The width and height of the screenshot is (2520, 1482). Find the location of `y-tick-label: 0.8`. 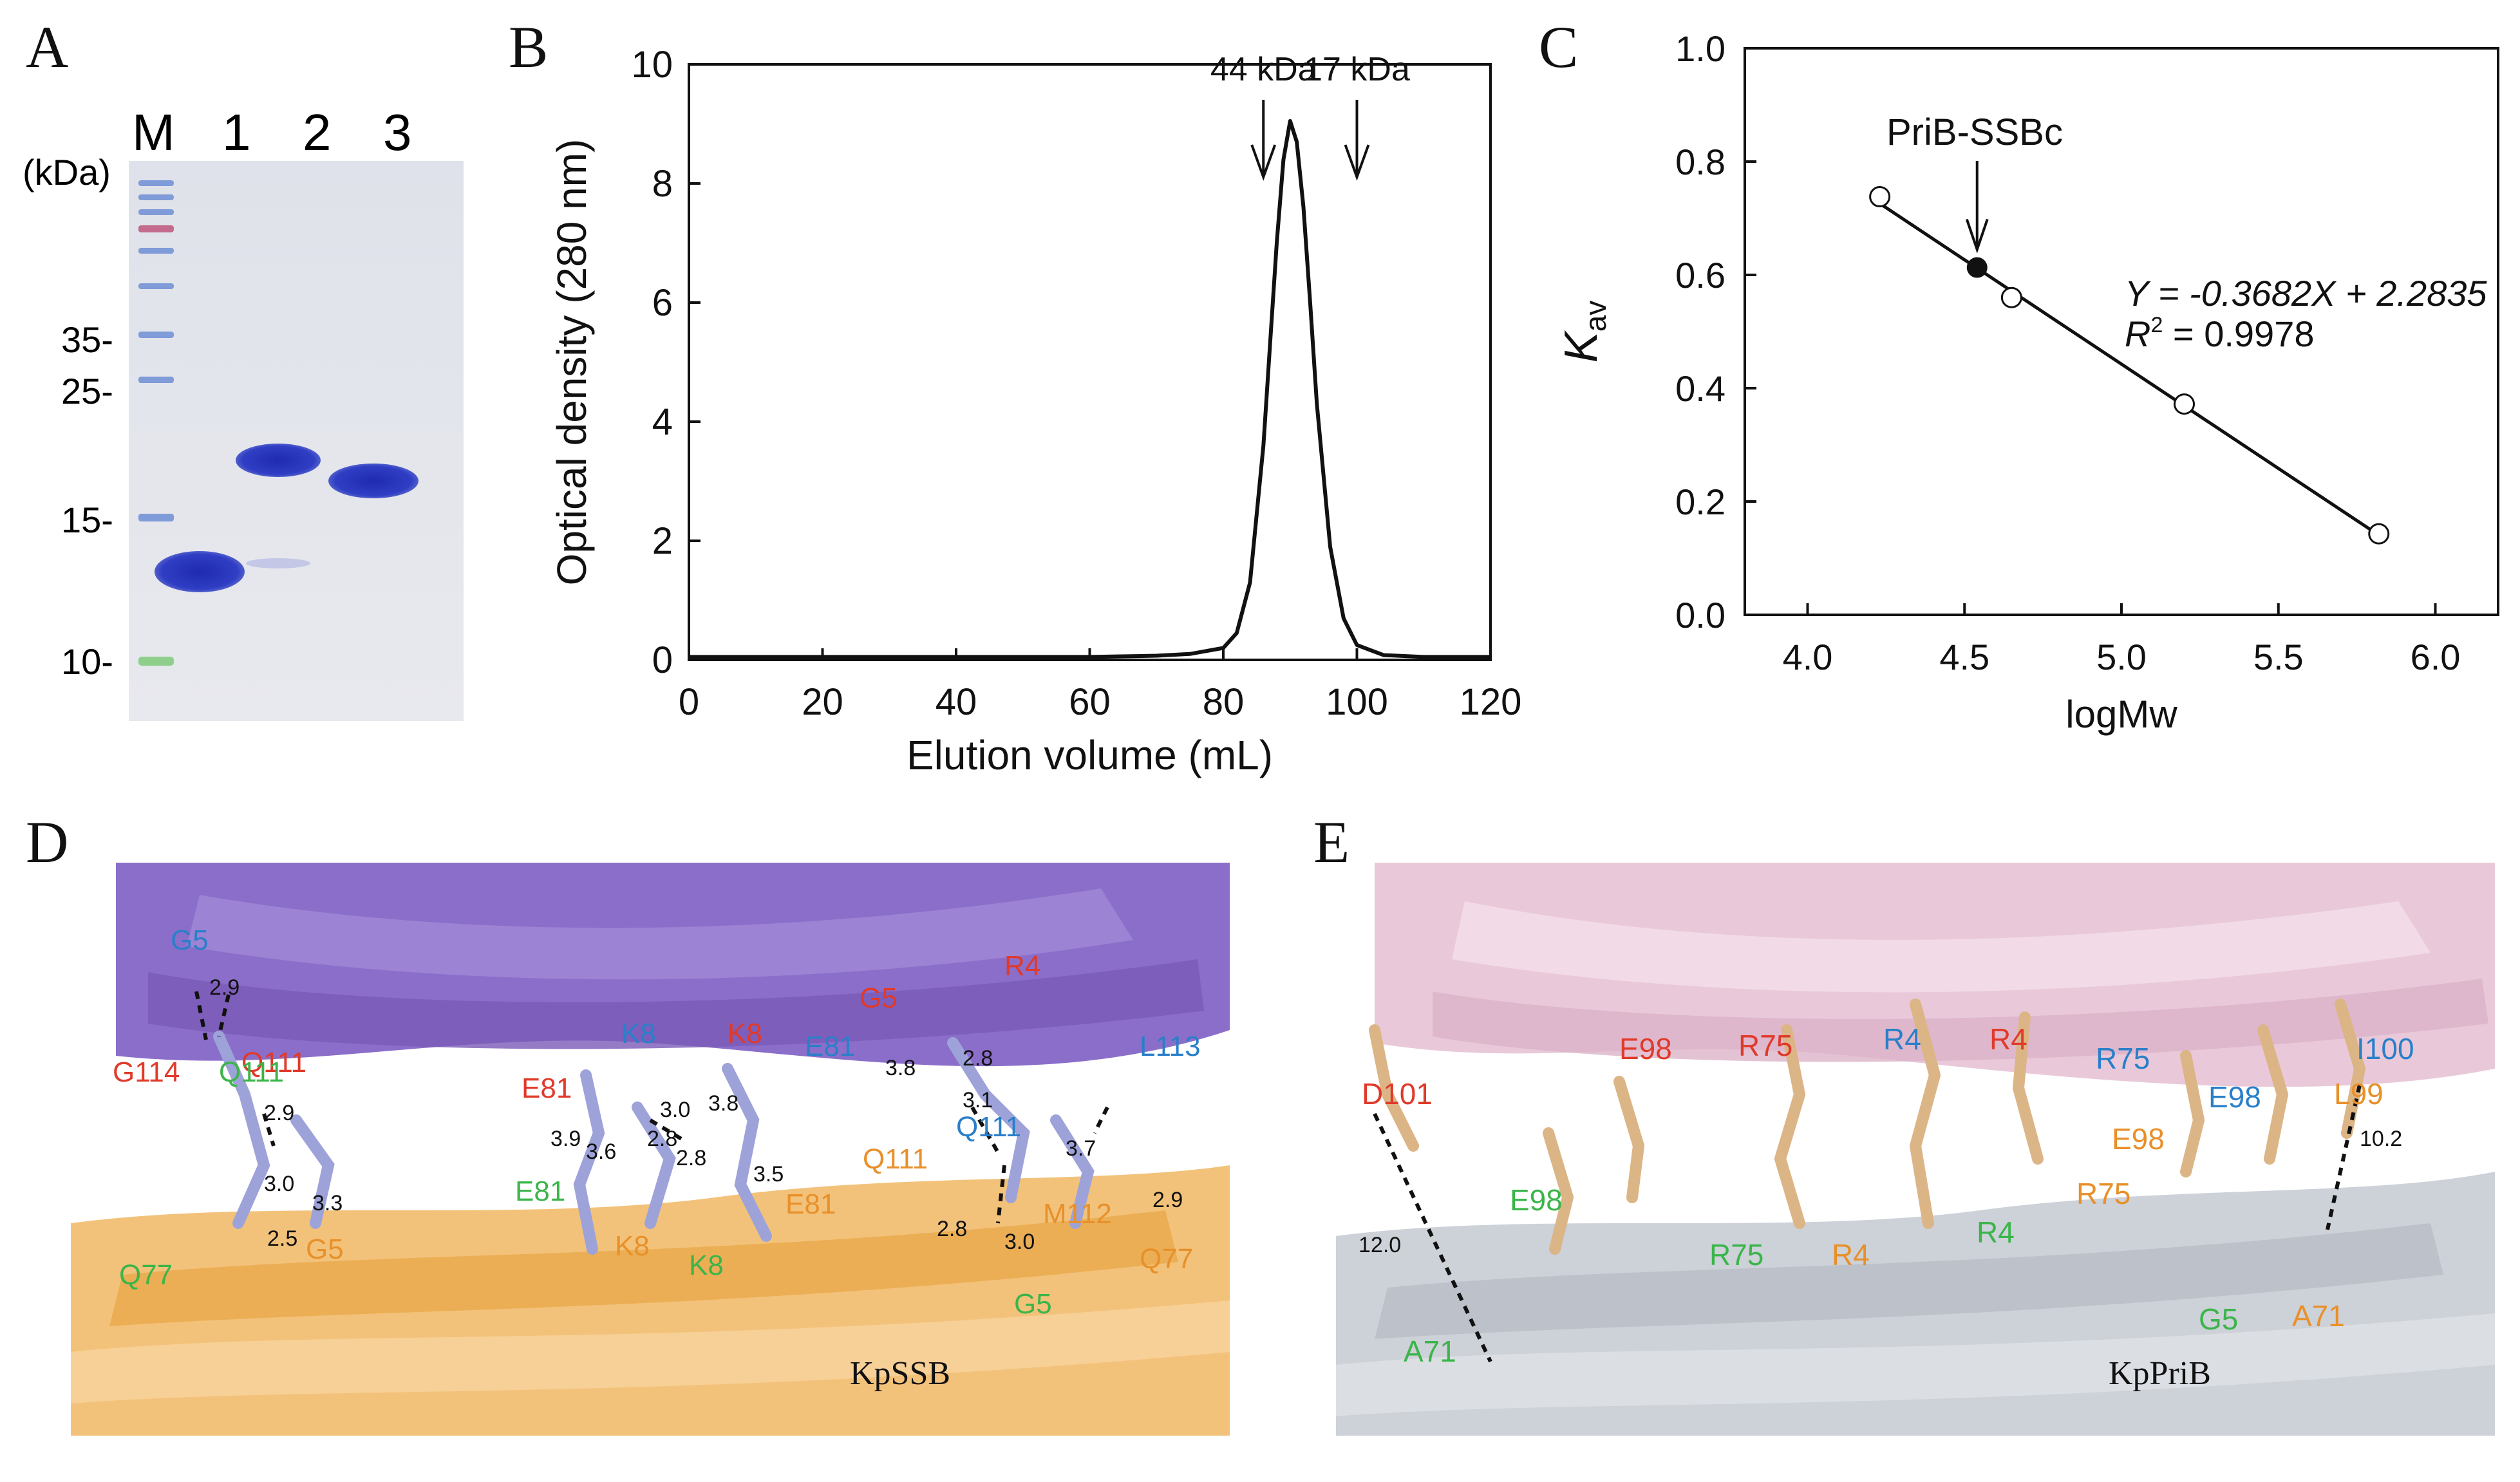

y-tick-label: 0.8 is located at coordinates (1700, 162).